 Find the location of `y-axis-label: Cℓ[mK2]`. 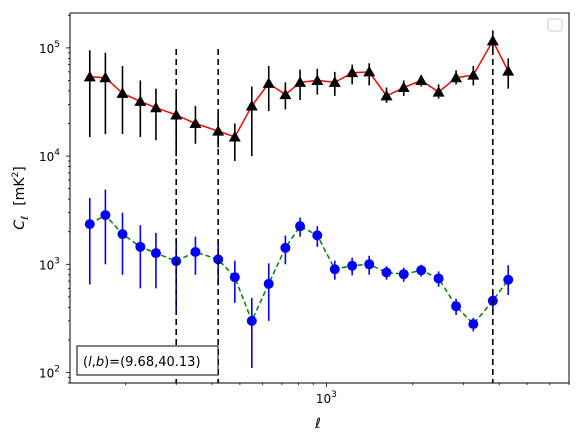

y-axis-label: Cℓ[mK2] is located at coordinates (21, 197).